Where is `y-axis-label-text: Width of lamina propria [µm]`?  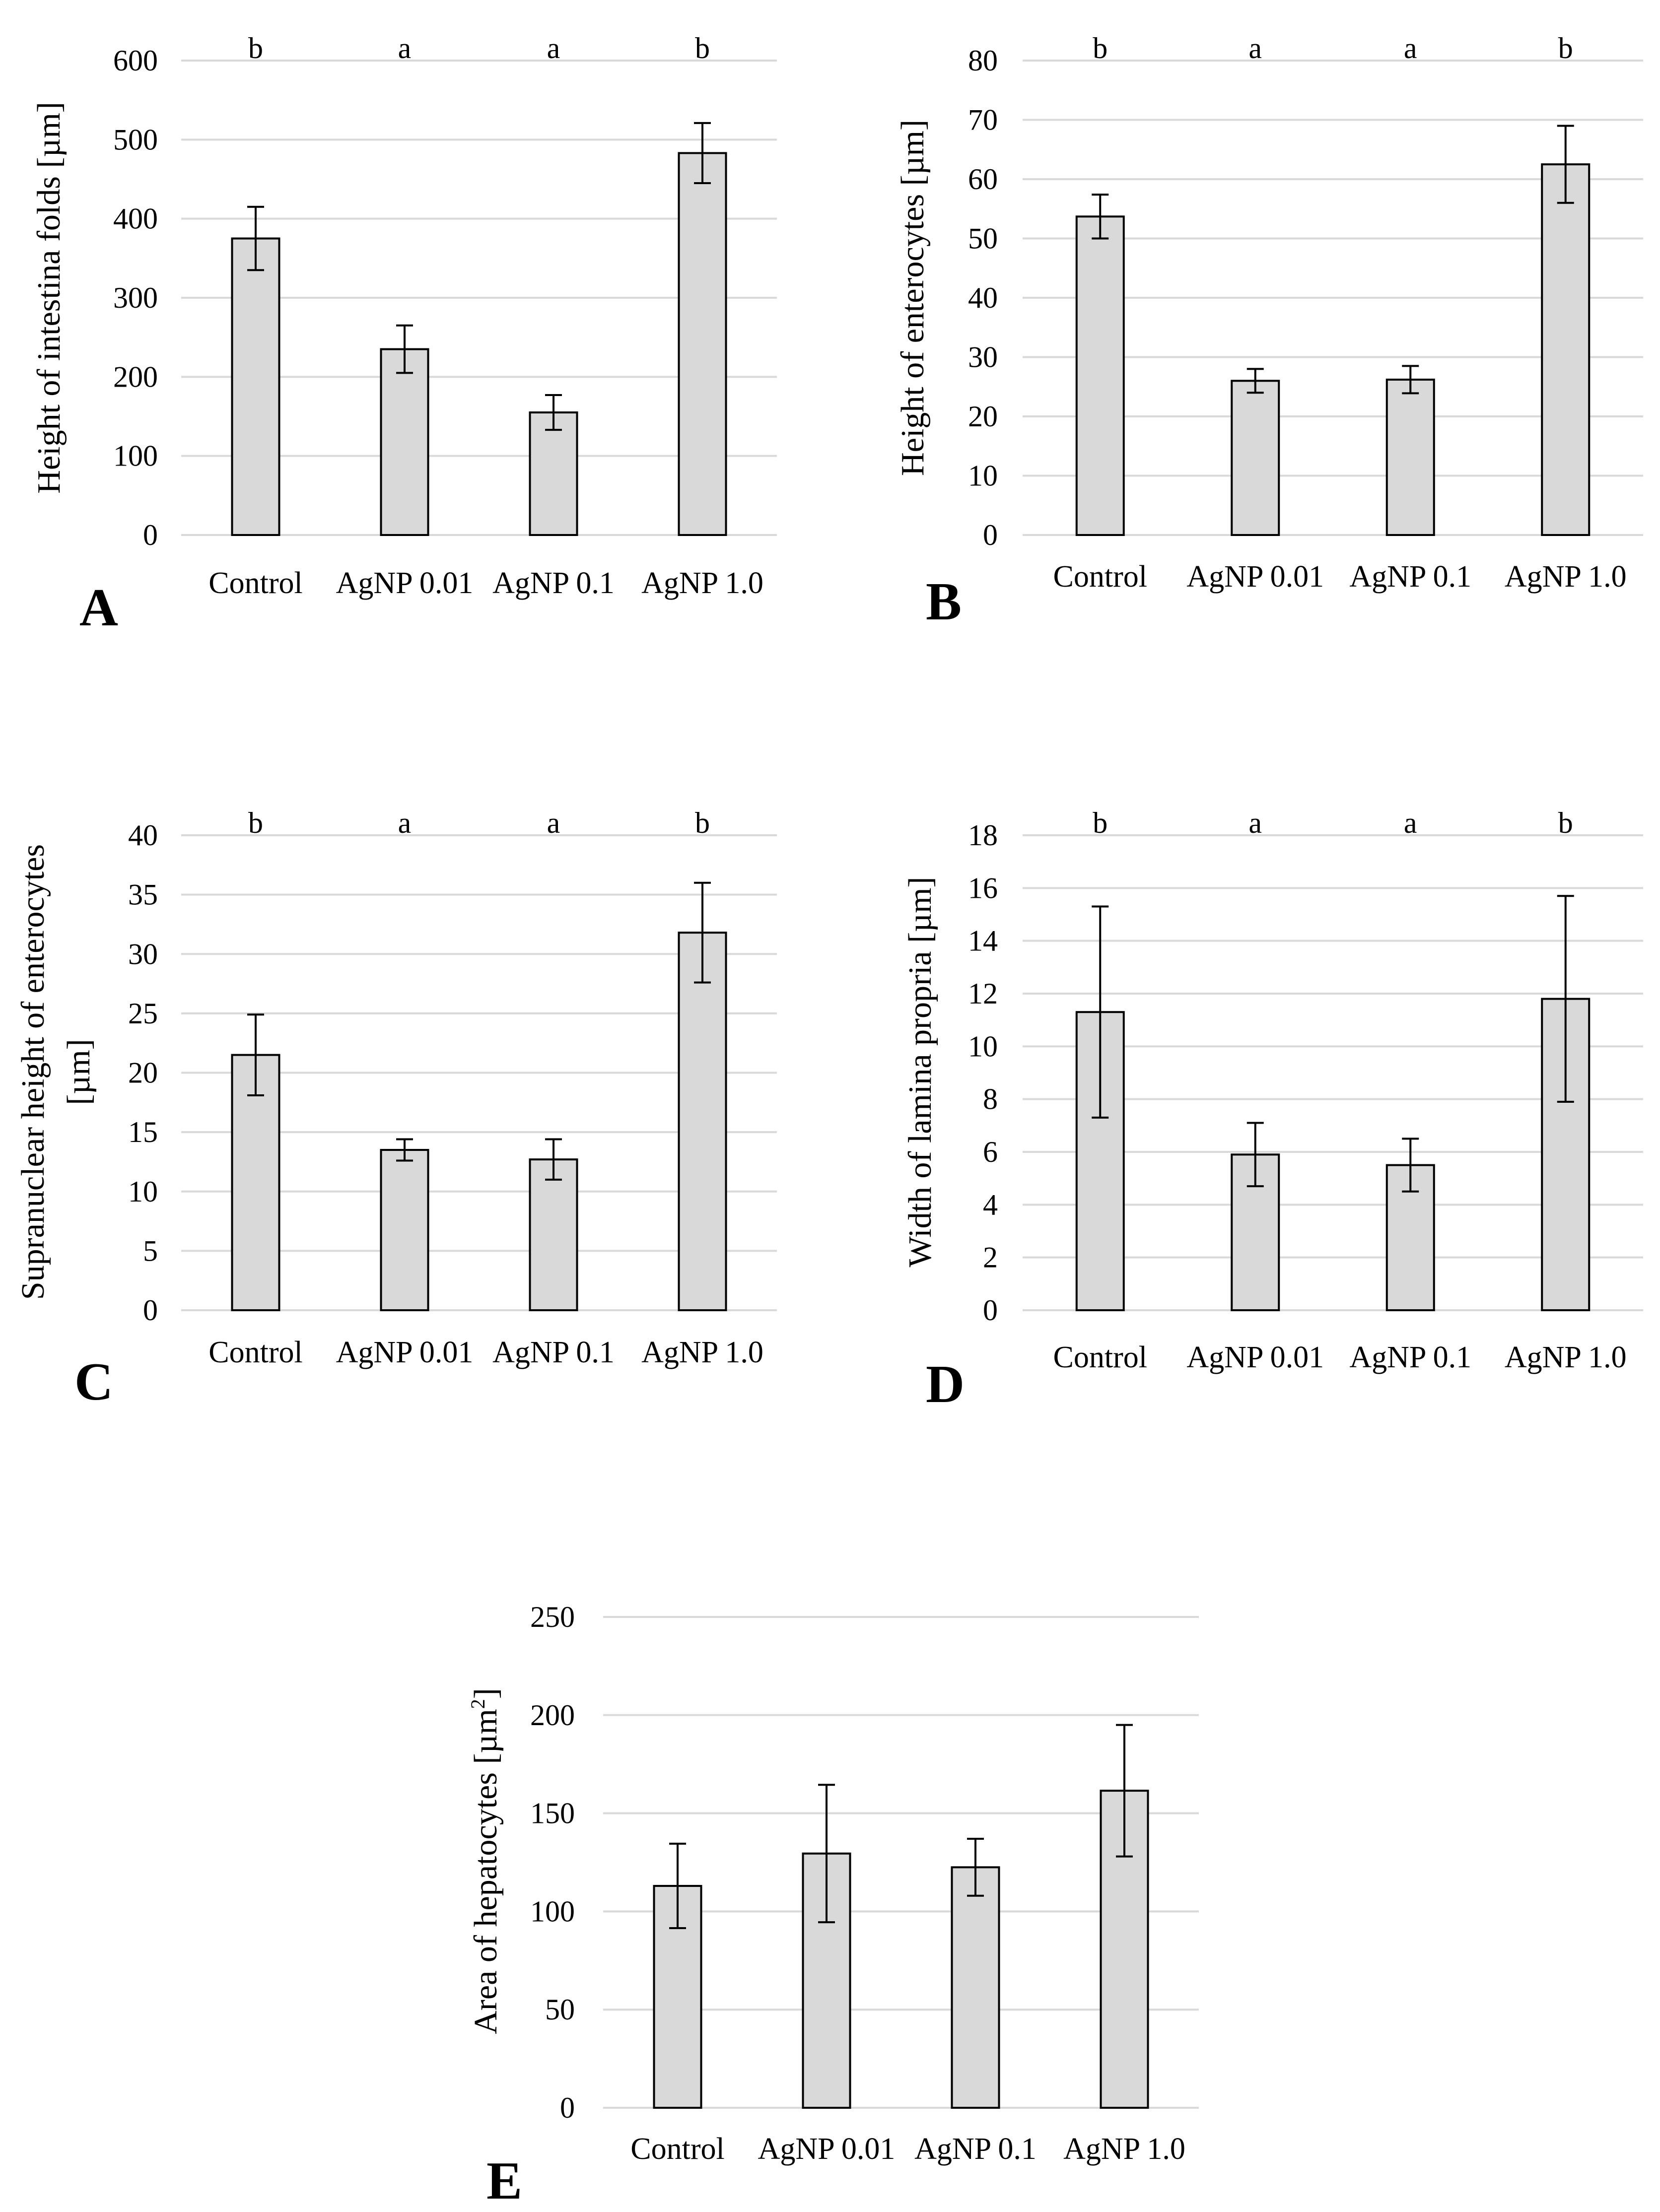
y-axis-label-text: Width of lamina propria [µm] is located at coordinates (920, 1072).